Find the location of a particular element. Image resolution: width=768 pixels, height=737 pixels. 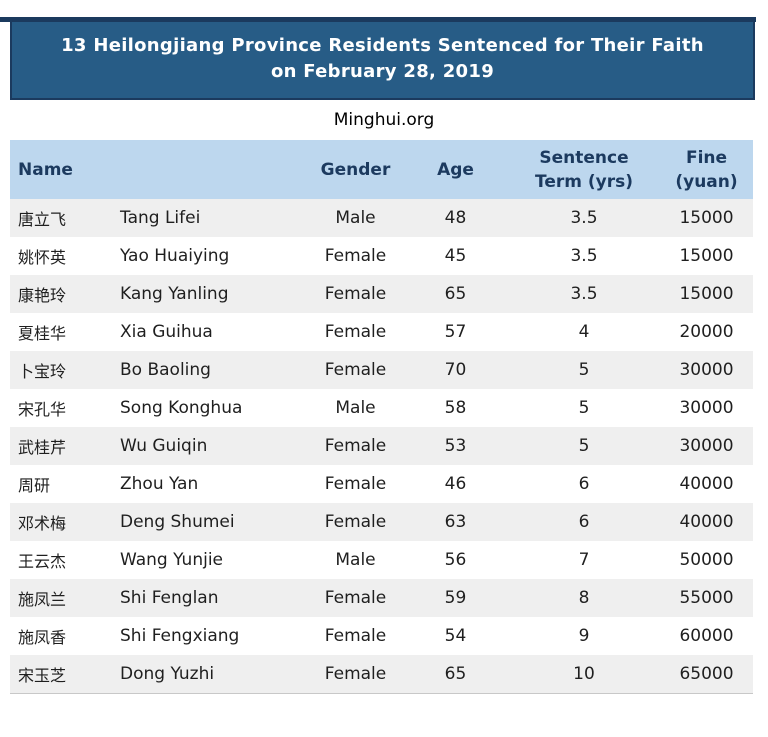

cell-name-chinese: 唐立飞 is located at coordinates (42, 219).